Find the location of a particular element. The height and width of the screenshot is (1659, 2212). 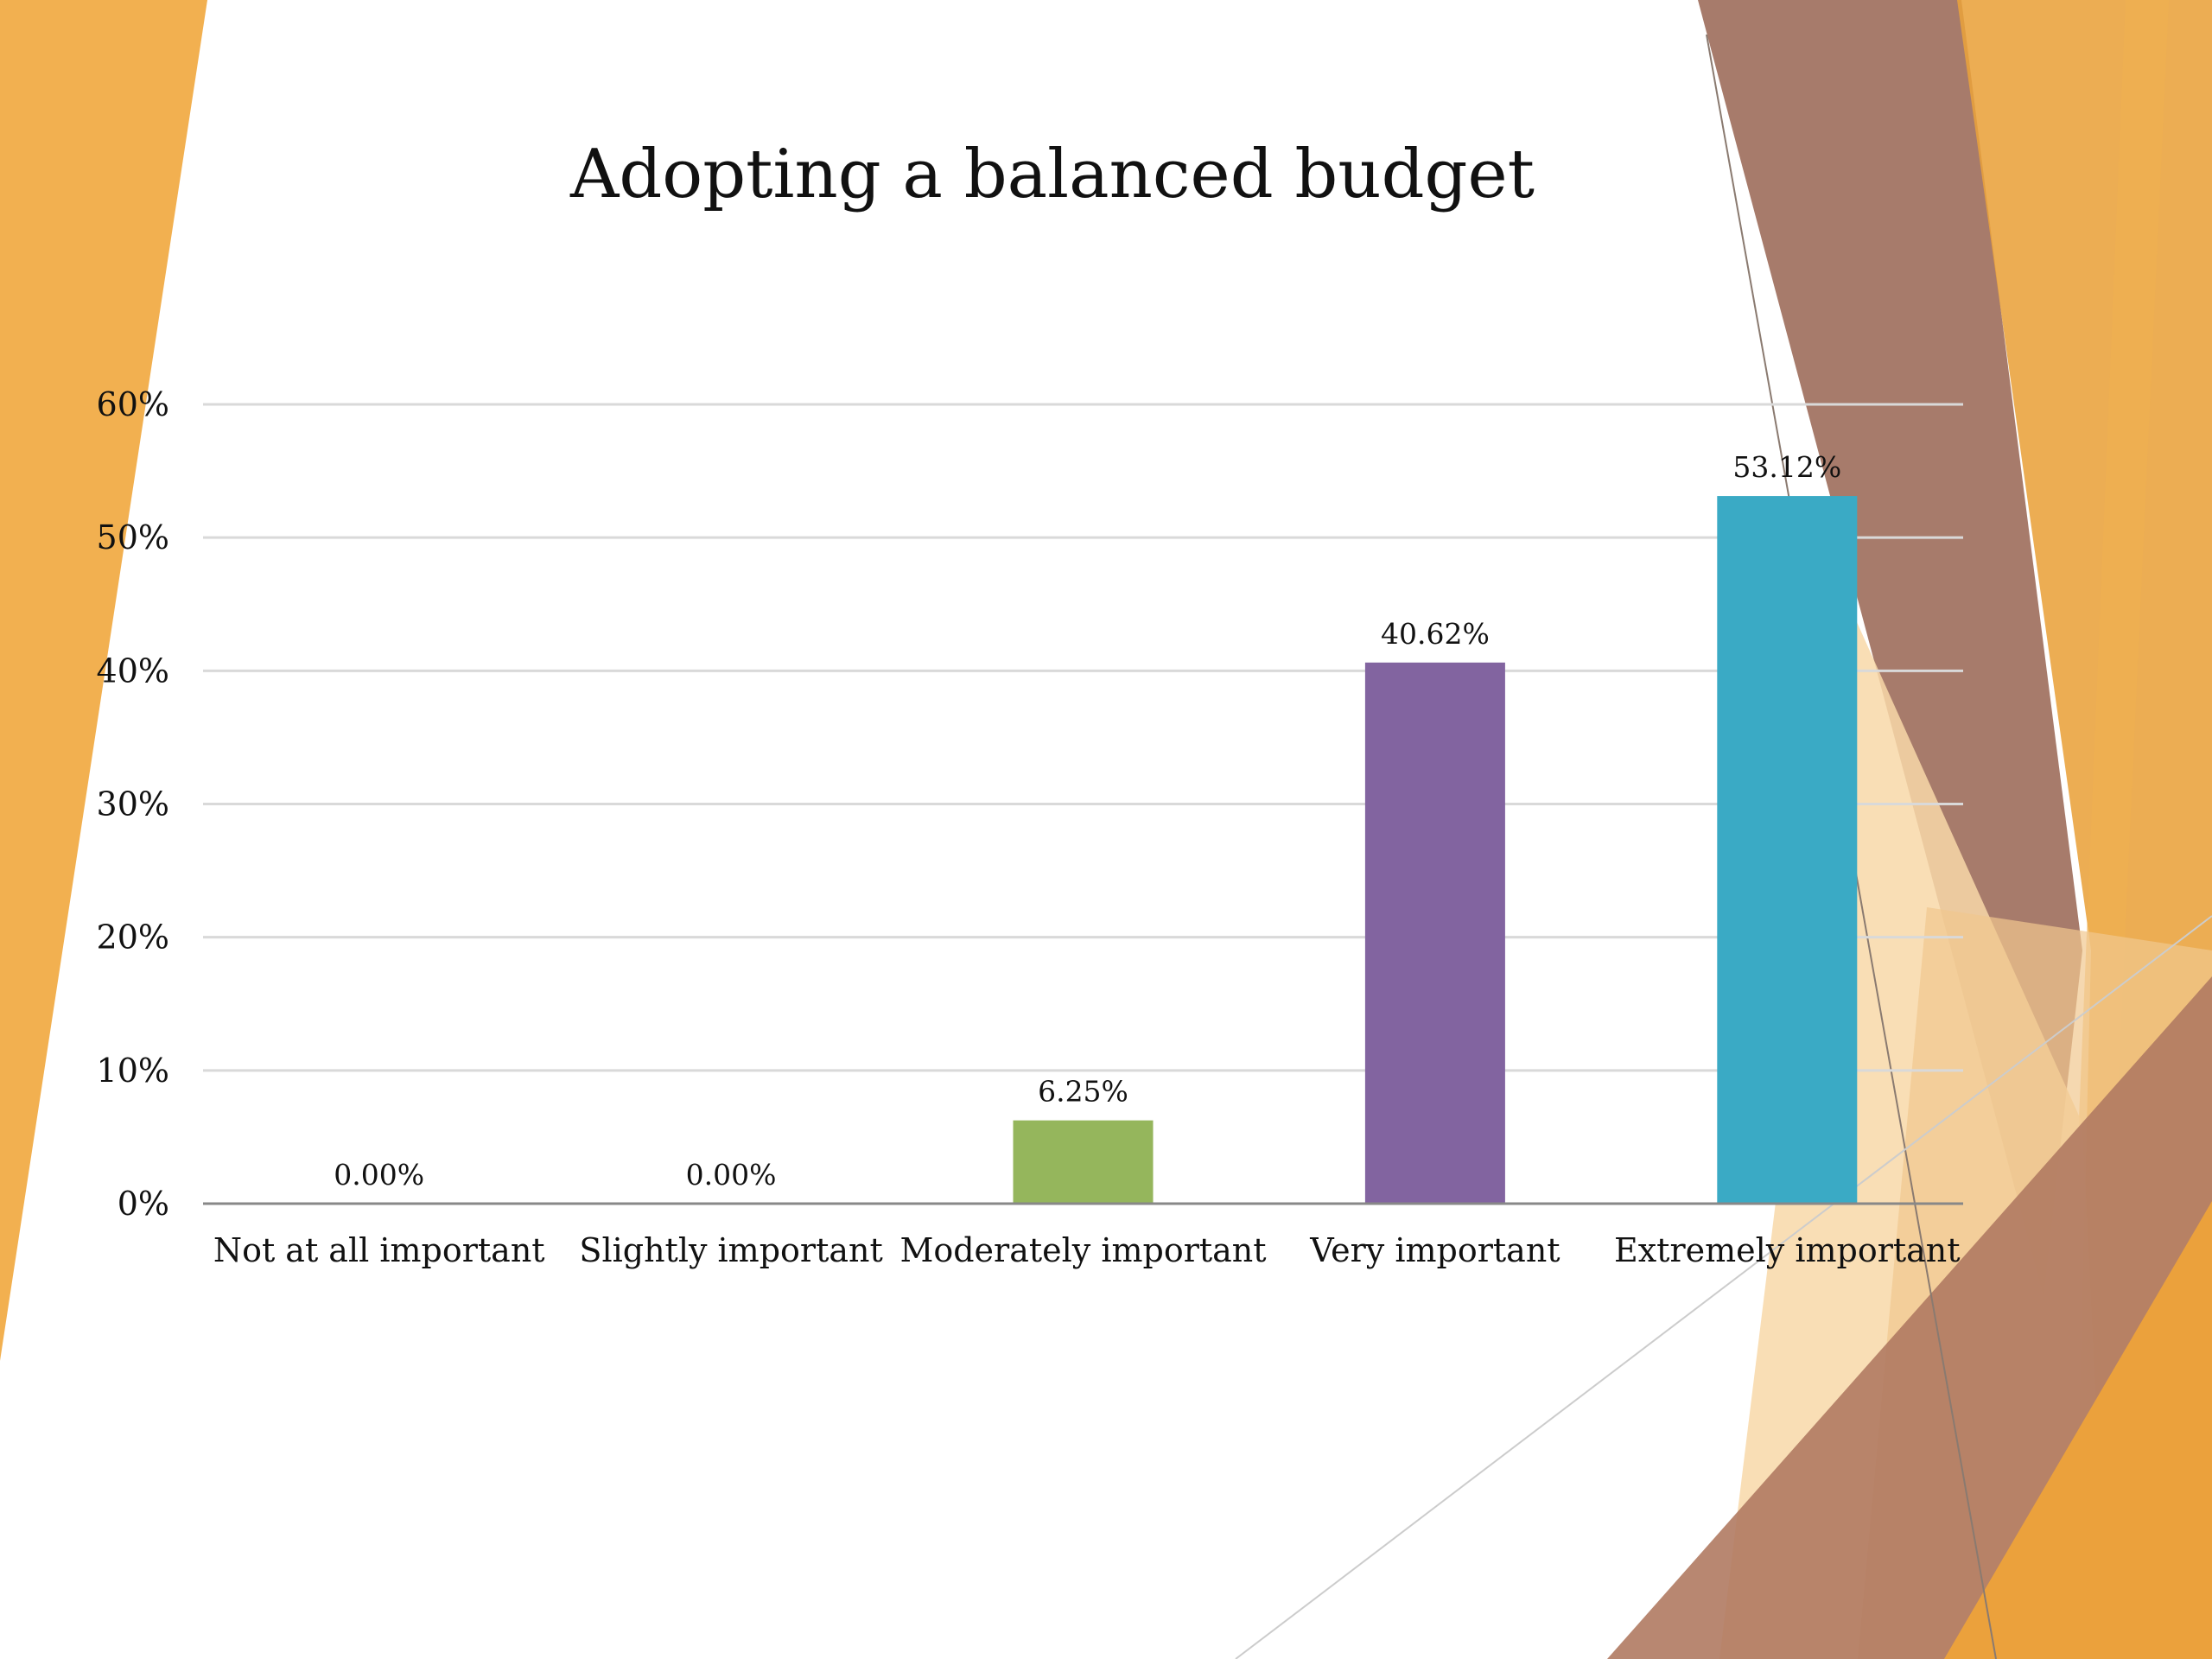

y-tick-label: 10% is located at coordinates (133, 1071).